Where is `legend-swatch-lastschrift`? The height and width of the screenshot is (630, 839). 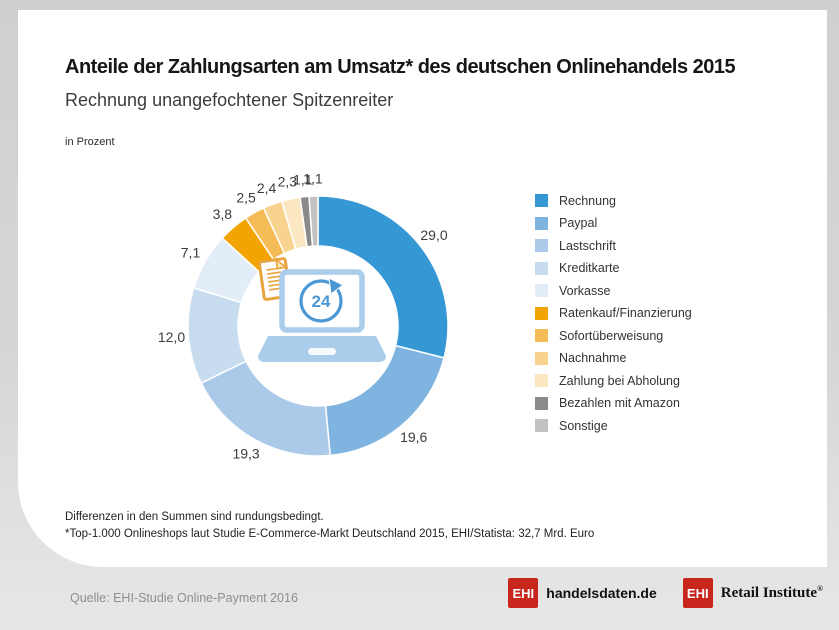
legend-swatch-lastschrift is located at coordinates (541, 245).